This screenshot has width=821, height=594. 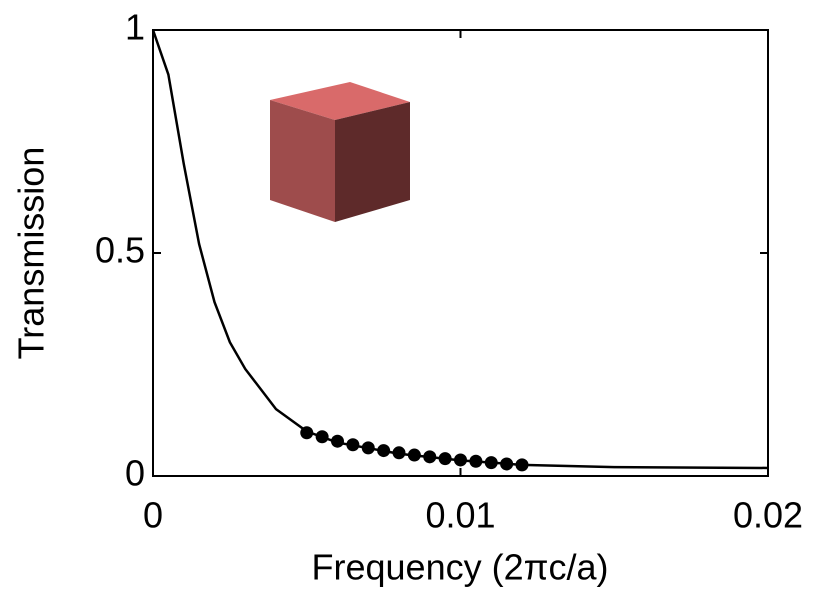 I want to click on x-tick-label: 0.01, so click(x=460, y=515).